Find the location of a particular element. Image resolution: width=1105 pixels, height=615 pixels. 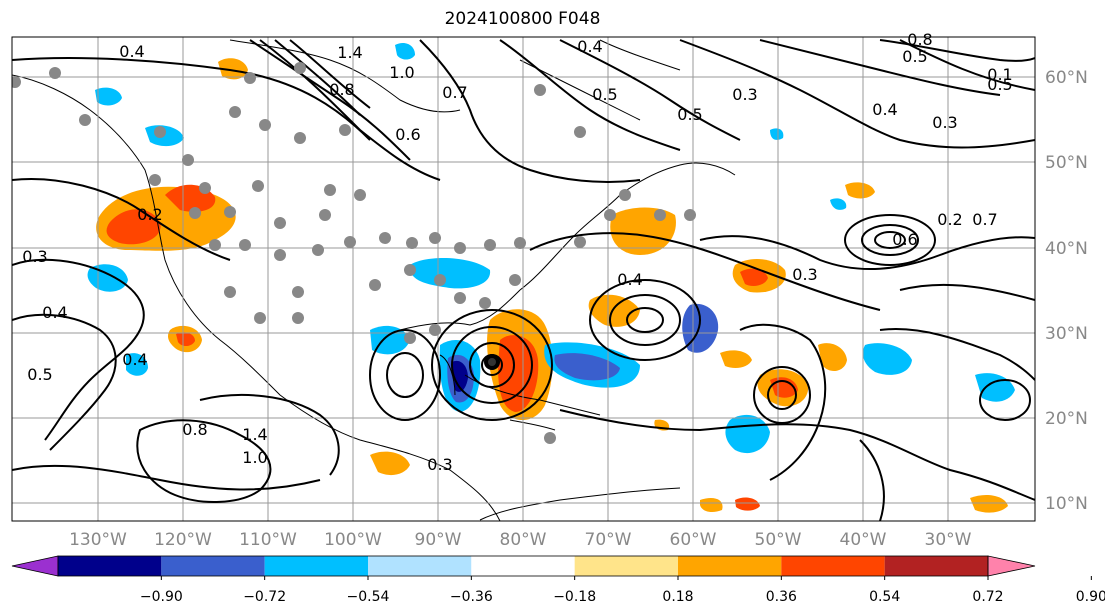

longitude-label: 100°W is located at coordinates (353, 540).